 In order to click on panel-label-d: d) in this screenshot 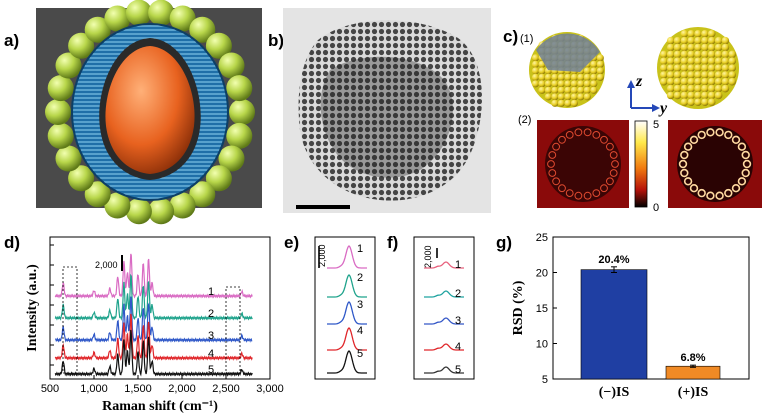, I will do `click(12, 242)`.